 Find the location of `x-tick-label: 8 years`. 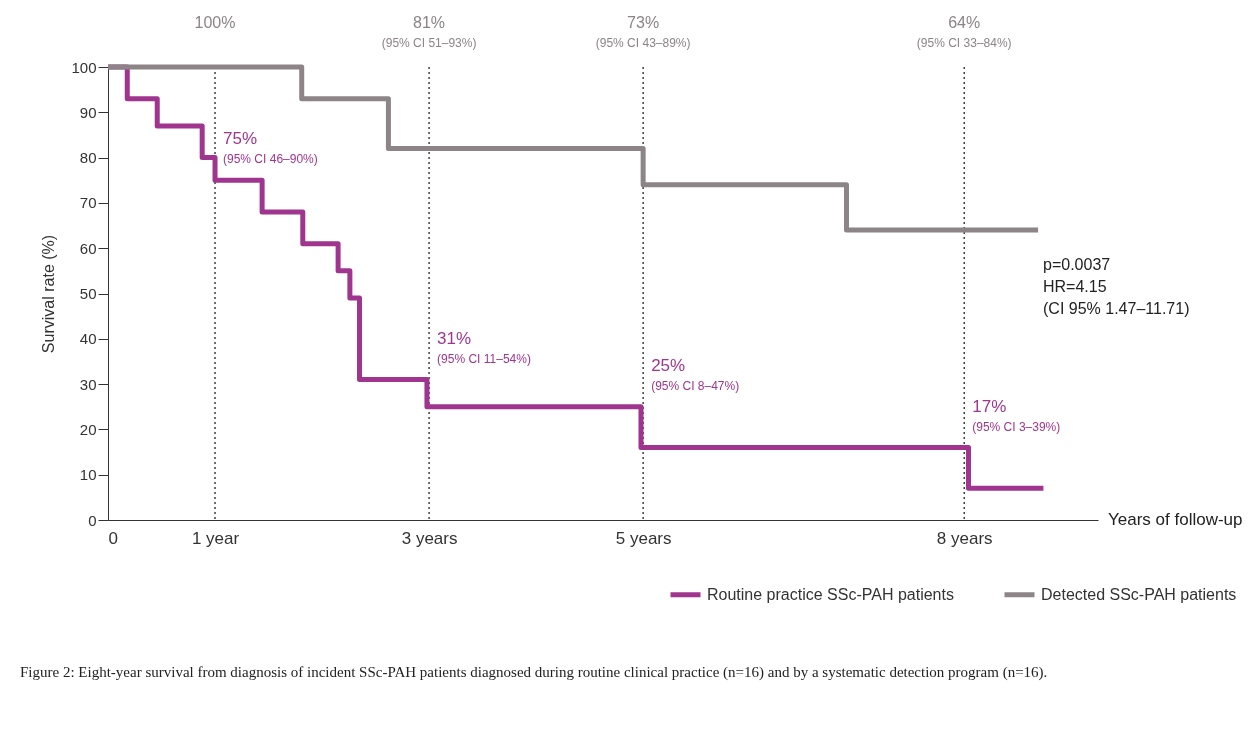

x-tick-label: 8 years is located at coordinates (964, 538).